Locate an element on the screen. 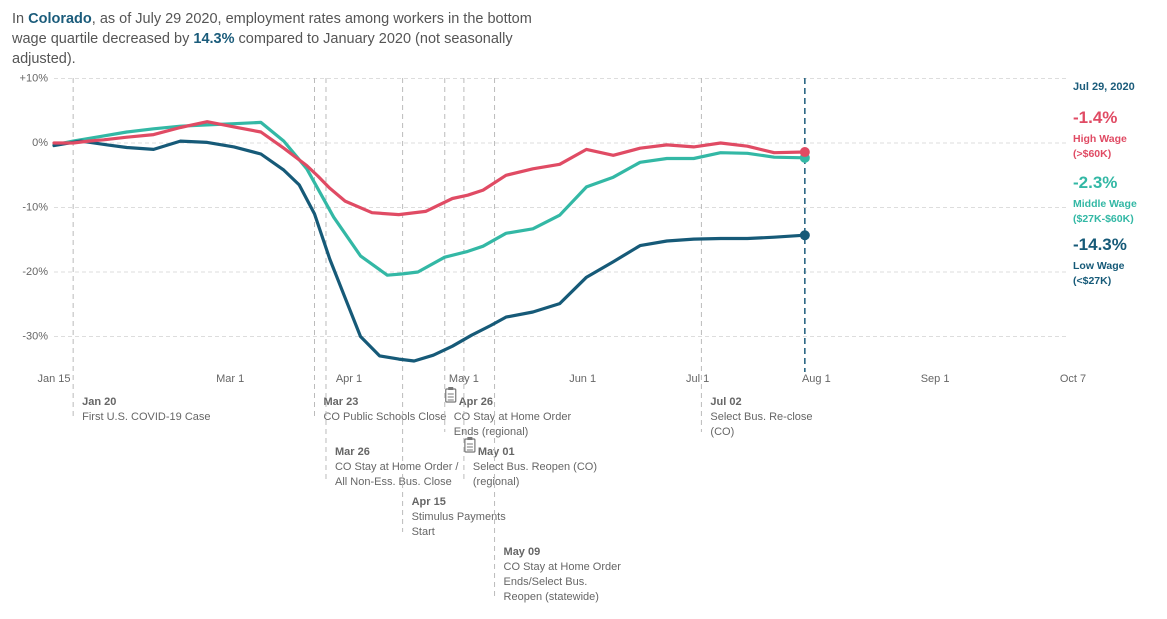 The width and height of the screenshot is (1167, 619). event-description: All Non-Ess. Bus. Close is located at coordinates (393, 482).